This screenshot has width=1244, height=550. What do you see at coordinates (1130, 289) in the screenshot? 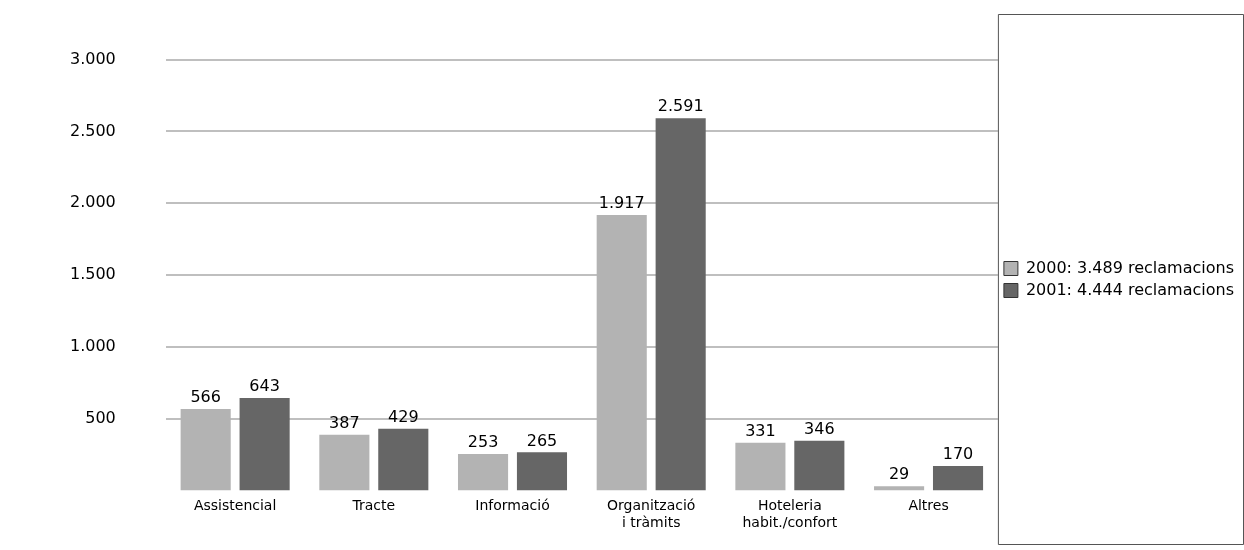
I see `legend-label: 2001: 4.444 reclamacions` at bounding box center [1130, 289].